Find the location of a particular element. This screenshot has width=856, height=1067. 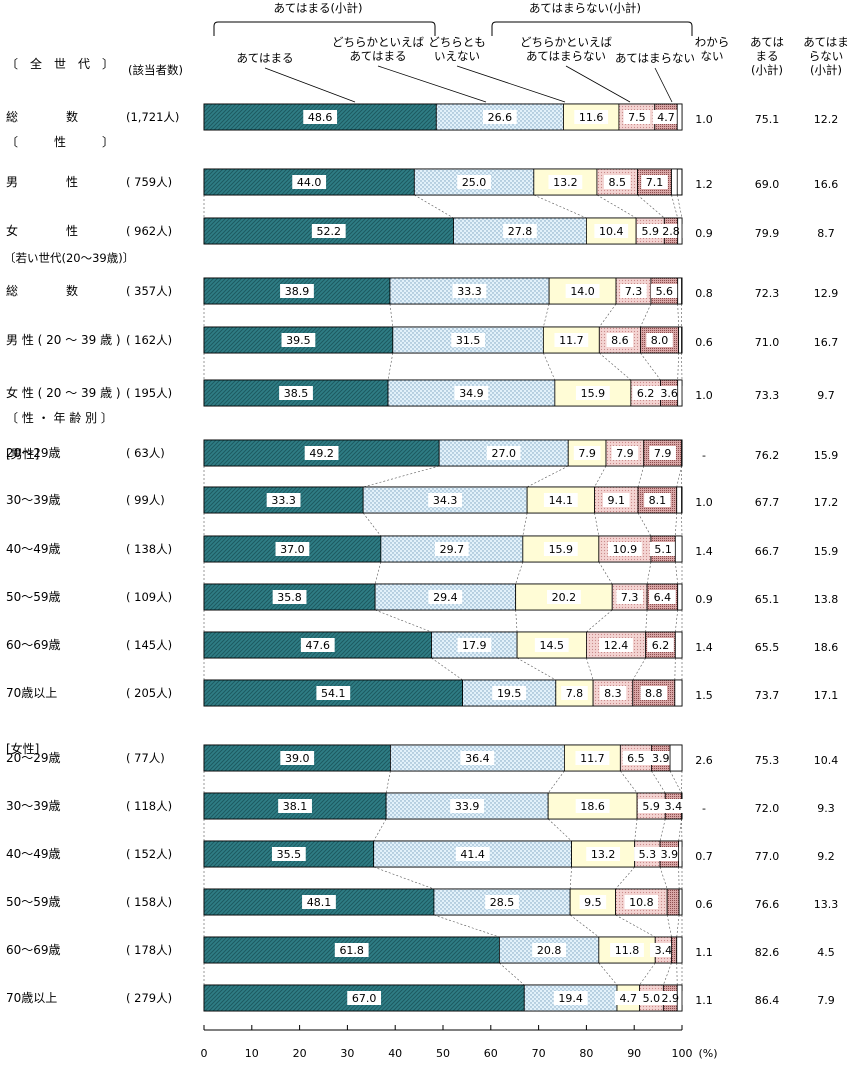

legend-leader-neither is located at coordinates (511, 84).